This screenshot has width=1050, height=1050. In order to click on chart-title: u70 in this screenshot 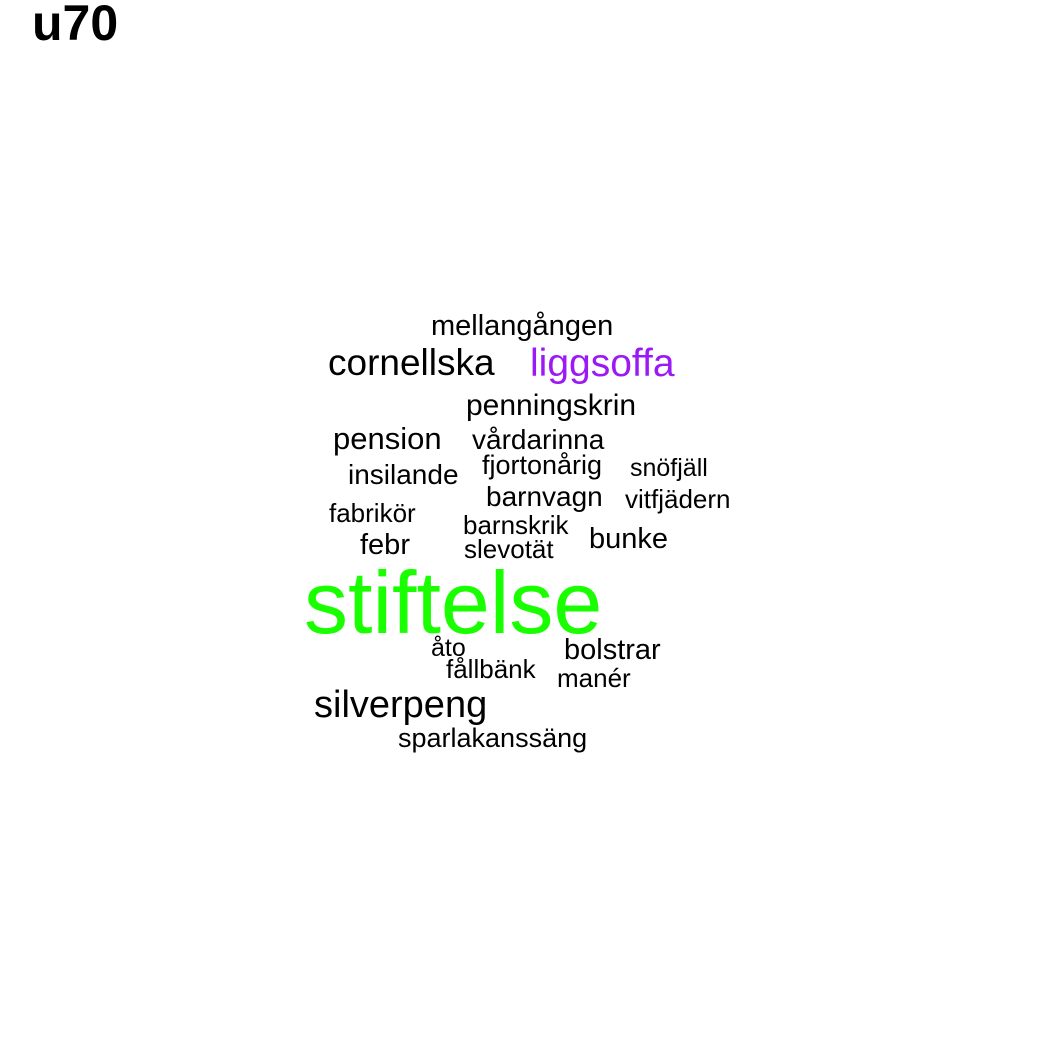, I will do `click(75, 25)`.